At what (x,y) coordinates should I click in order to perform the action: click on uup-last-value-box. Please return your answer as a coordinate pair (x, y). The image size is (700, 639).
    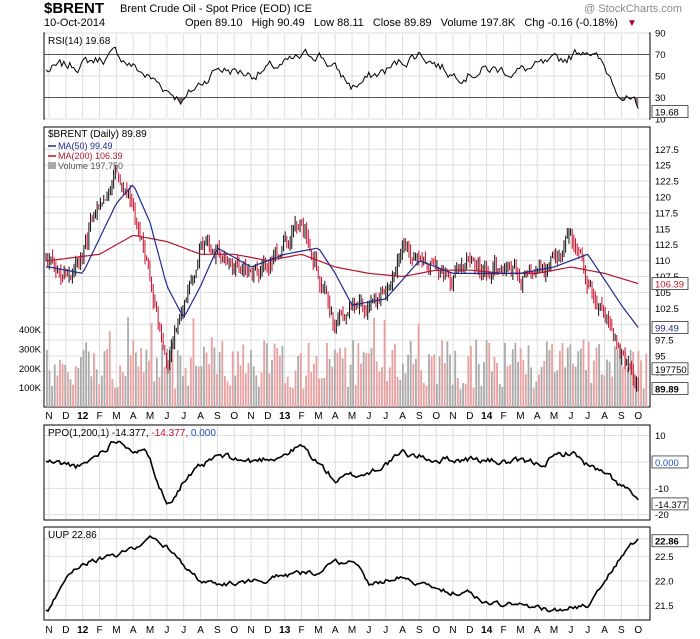
    Looking at the image, I should click on (670, 541).